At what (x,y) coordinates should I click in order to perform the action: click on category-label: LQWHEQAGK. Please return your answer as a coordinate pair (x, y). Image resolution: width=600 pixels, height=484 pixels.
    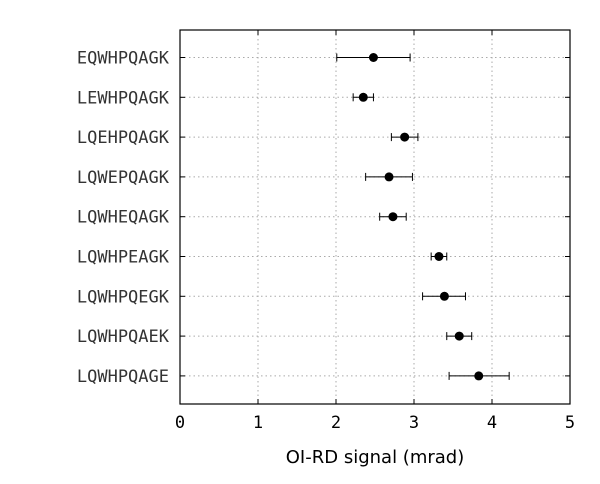
    Looking at the image, I should click on (123, 218).